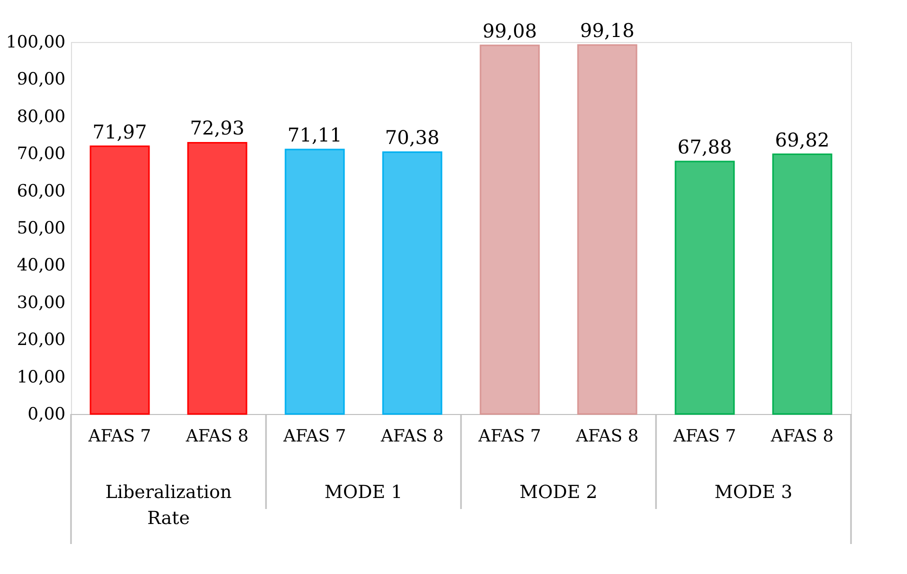 The height and width of the screenshot is (574, 907). What do you see at coordinates (36, 42) in the screenshot?
I see `y-tick-label: 100,00` at bounding box center [36, 42].